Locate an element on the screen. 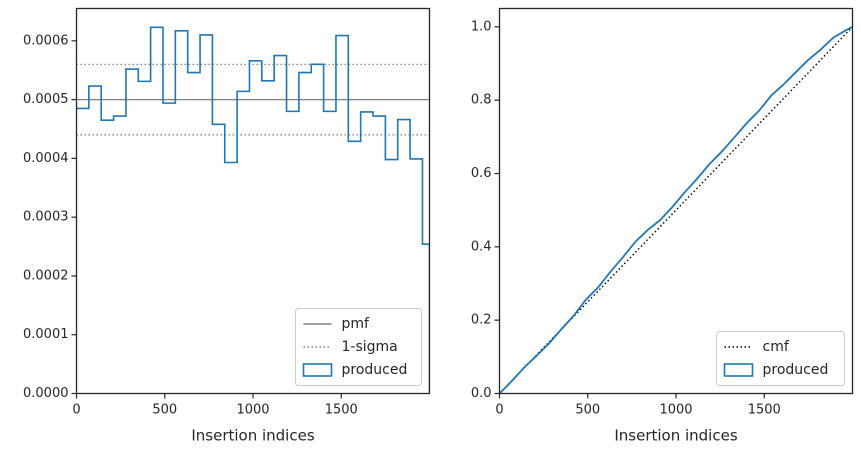 The image size is (861, 453). y-tick-label: 0.0004 is located at coordinates (46, 158).